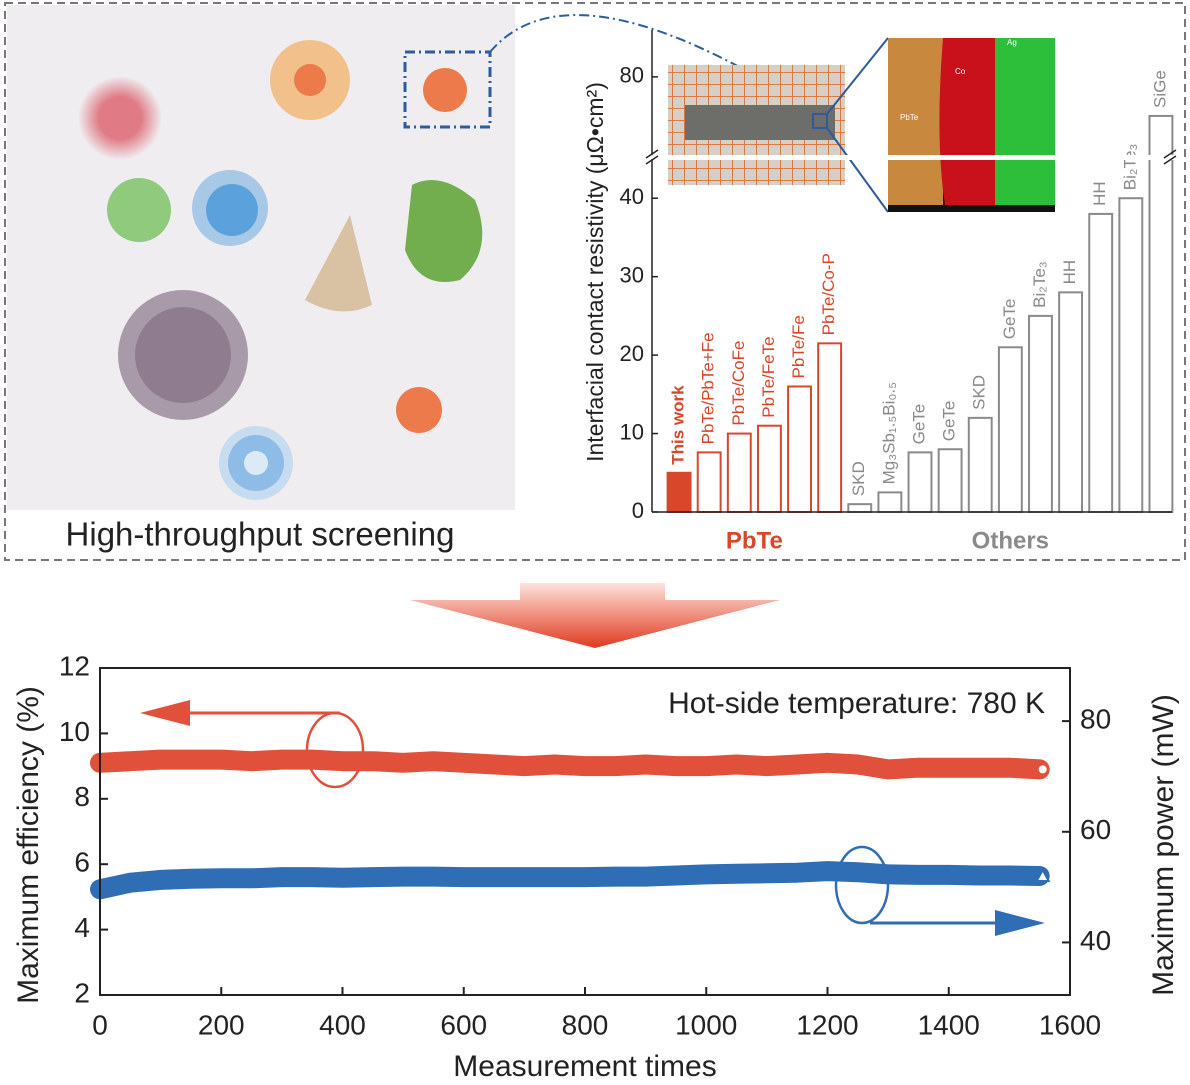 The width and height of the screenshot is (1190, 1085). What do you see at coordinates (1163, 845) in the screenshot?
I see `y2-axis-label: Maximum power (mW)` at bounding box center [1163, 845].